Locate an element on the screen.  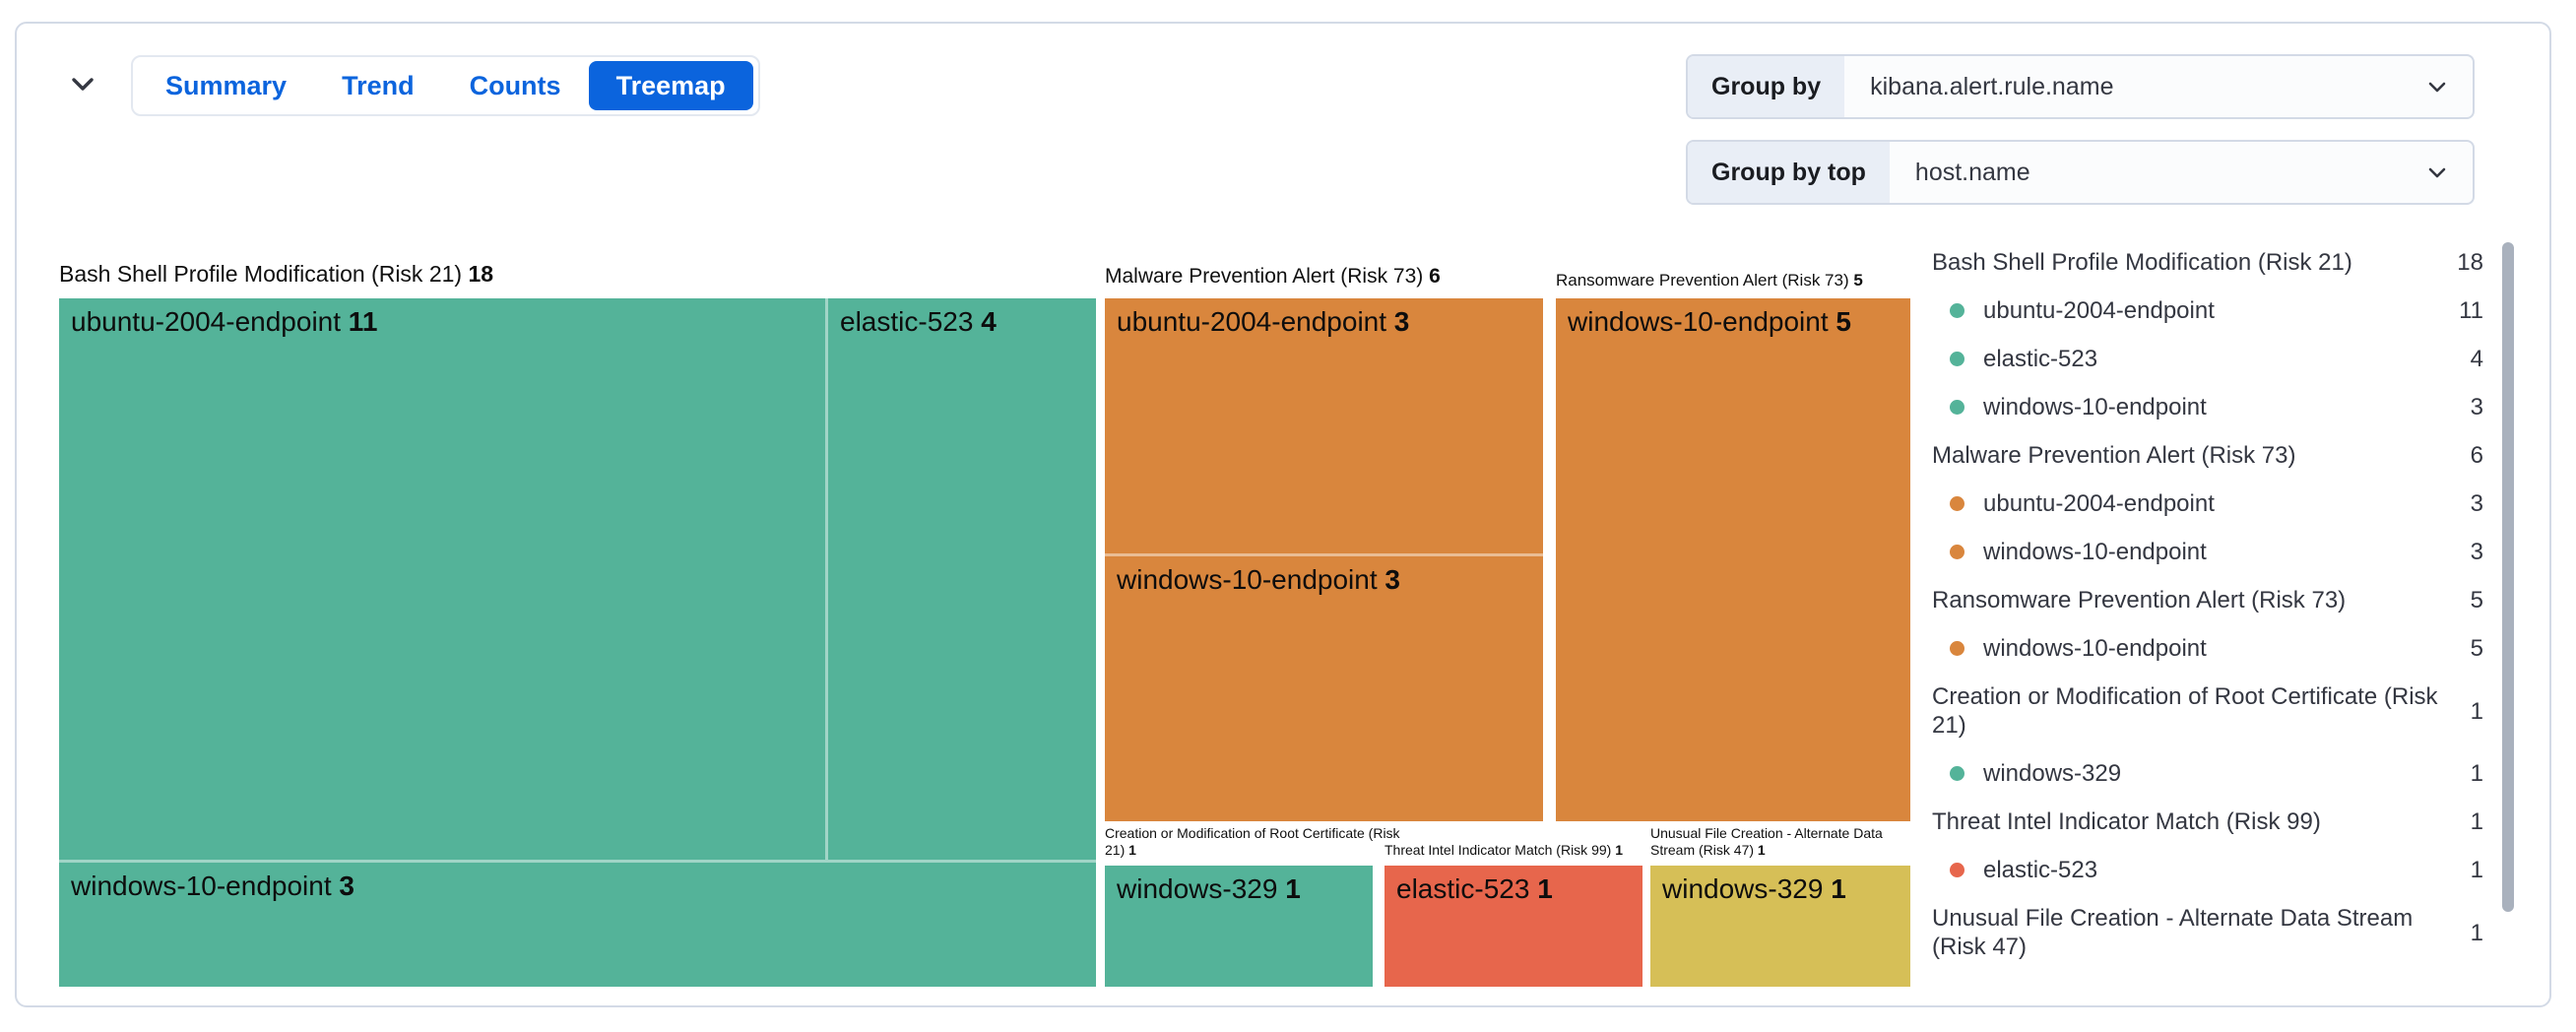
group-by-top-label: Group by top is located at coordinates (1789, 172).